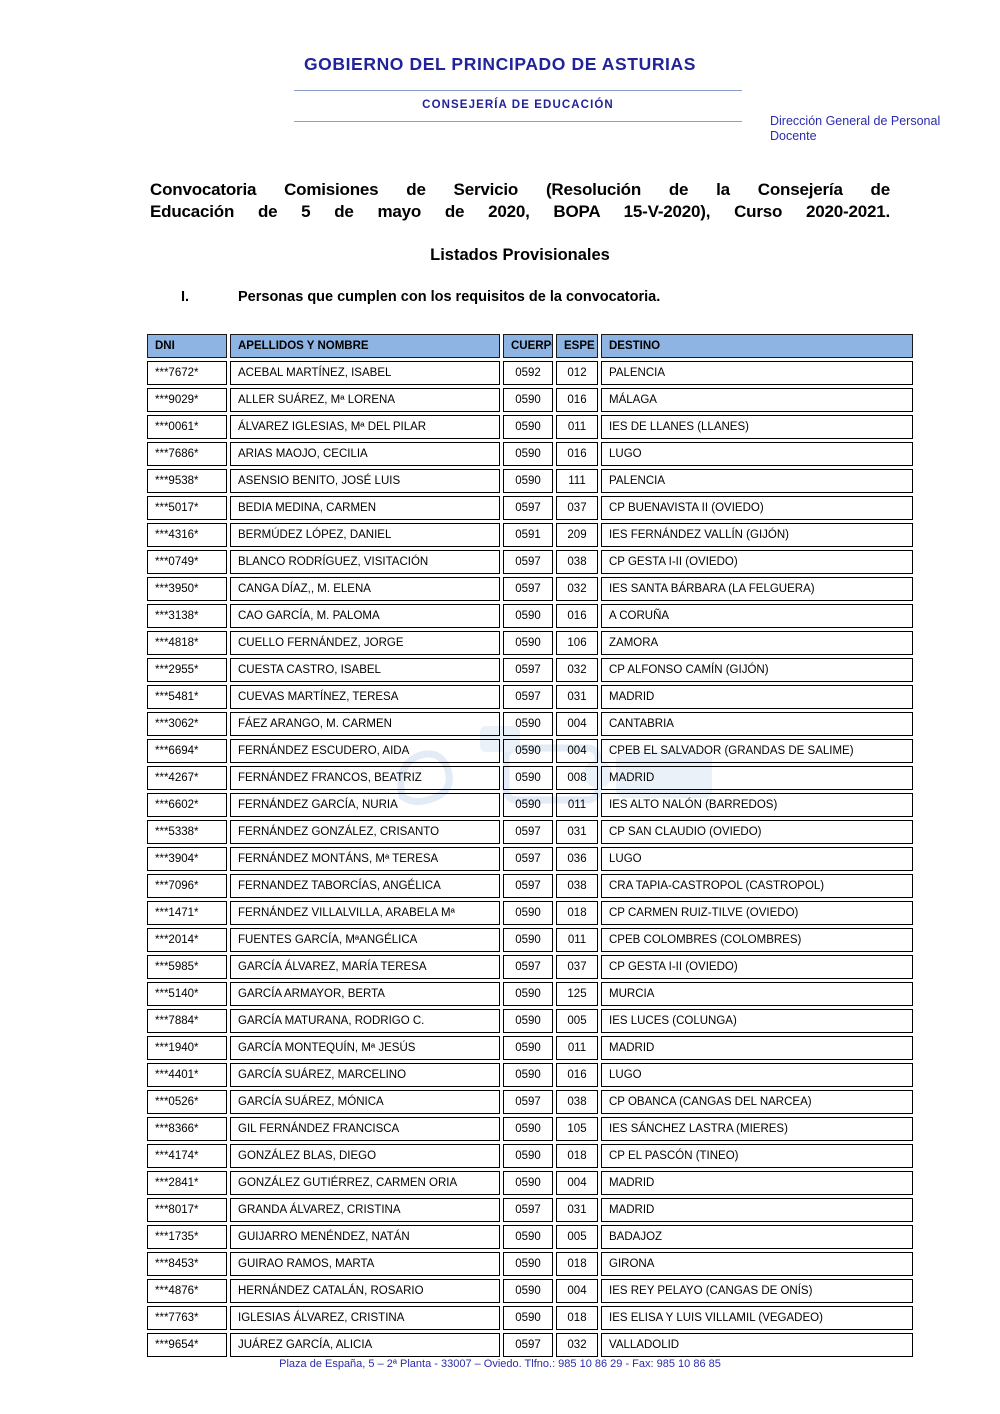 Image resolution: width=1000 pixels, height=1414 pixels. I want to click on name-cell: GARCÍA SUÁREZ, MARCELINO, so click(365, 1075).